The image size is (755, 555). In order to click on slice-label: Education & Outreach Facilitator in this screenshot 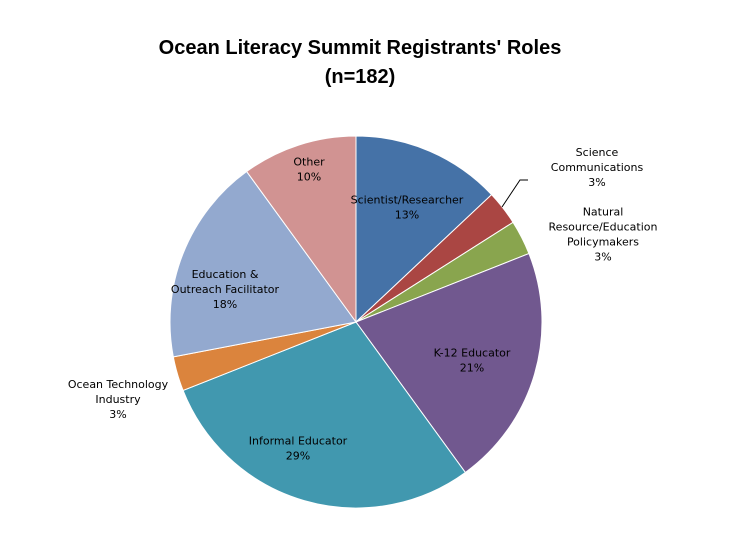, I will do `click(225, 282)`.